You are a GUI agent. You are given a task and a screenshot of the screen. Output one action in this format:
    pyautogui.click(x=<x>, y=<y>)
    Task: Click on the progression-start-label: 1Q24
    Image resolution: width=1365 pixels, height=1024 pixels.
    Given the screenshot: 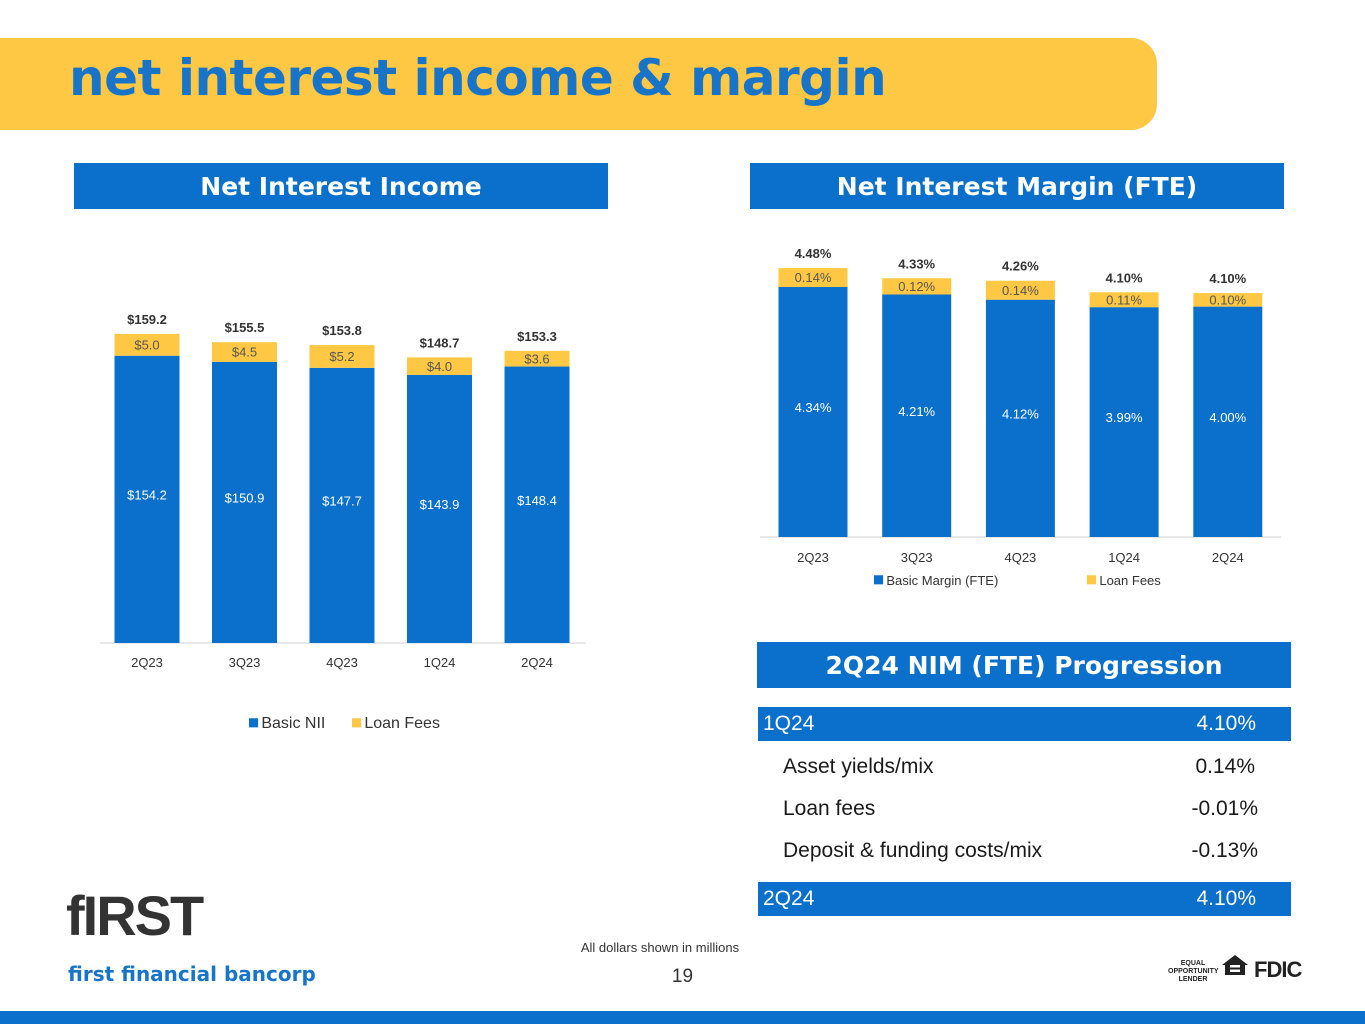 What is the action you would take?
    pyautogui.click(x=789, y=723)
    